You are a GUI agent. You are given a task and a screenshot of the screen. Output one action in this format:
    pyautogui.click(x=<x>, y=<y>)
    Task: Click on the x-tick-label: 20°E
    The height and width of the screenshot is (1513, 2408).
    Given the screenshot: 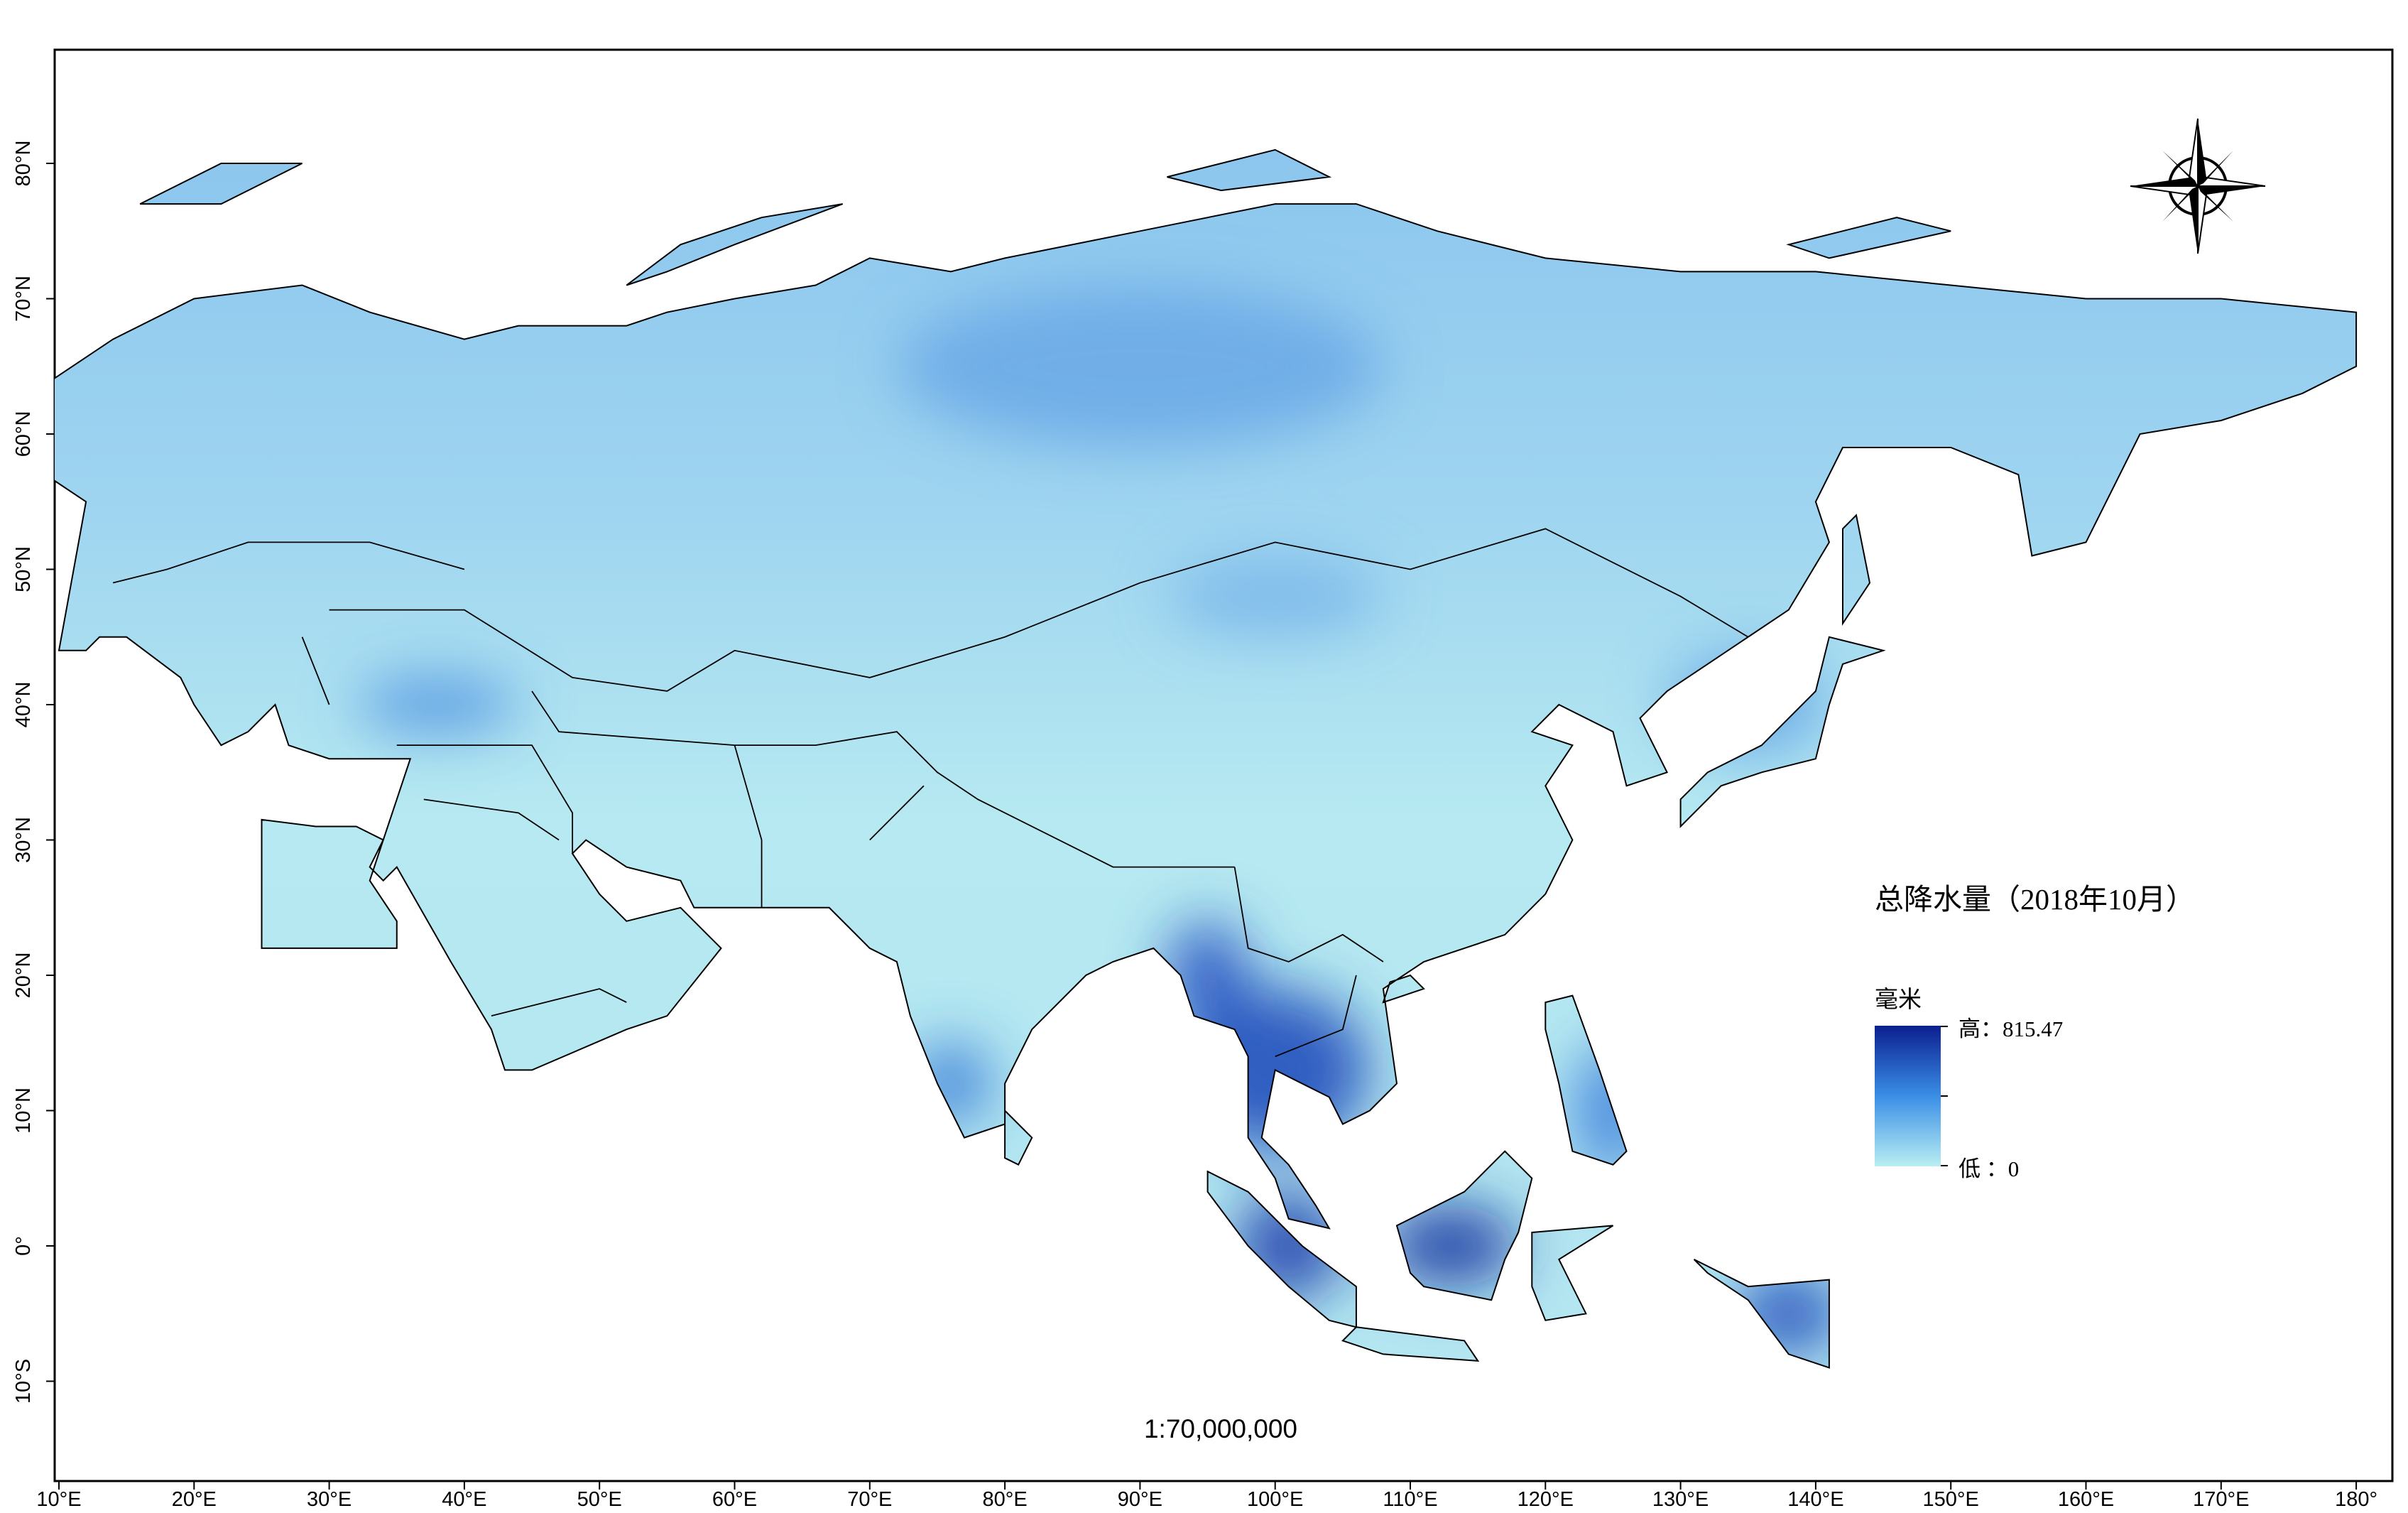 What is the action you would take?
    pyautogui.click(x=194, y=1498)
    